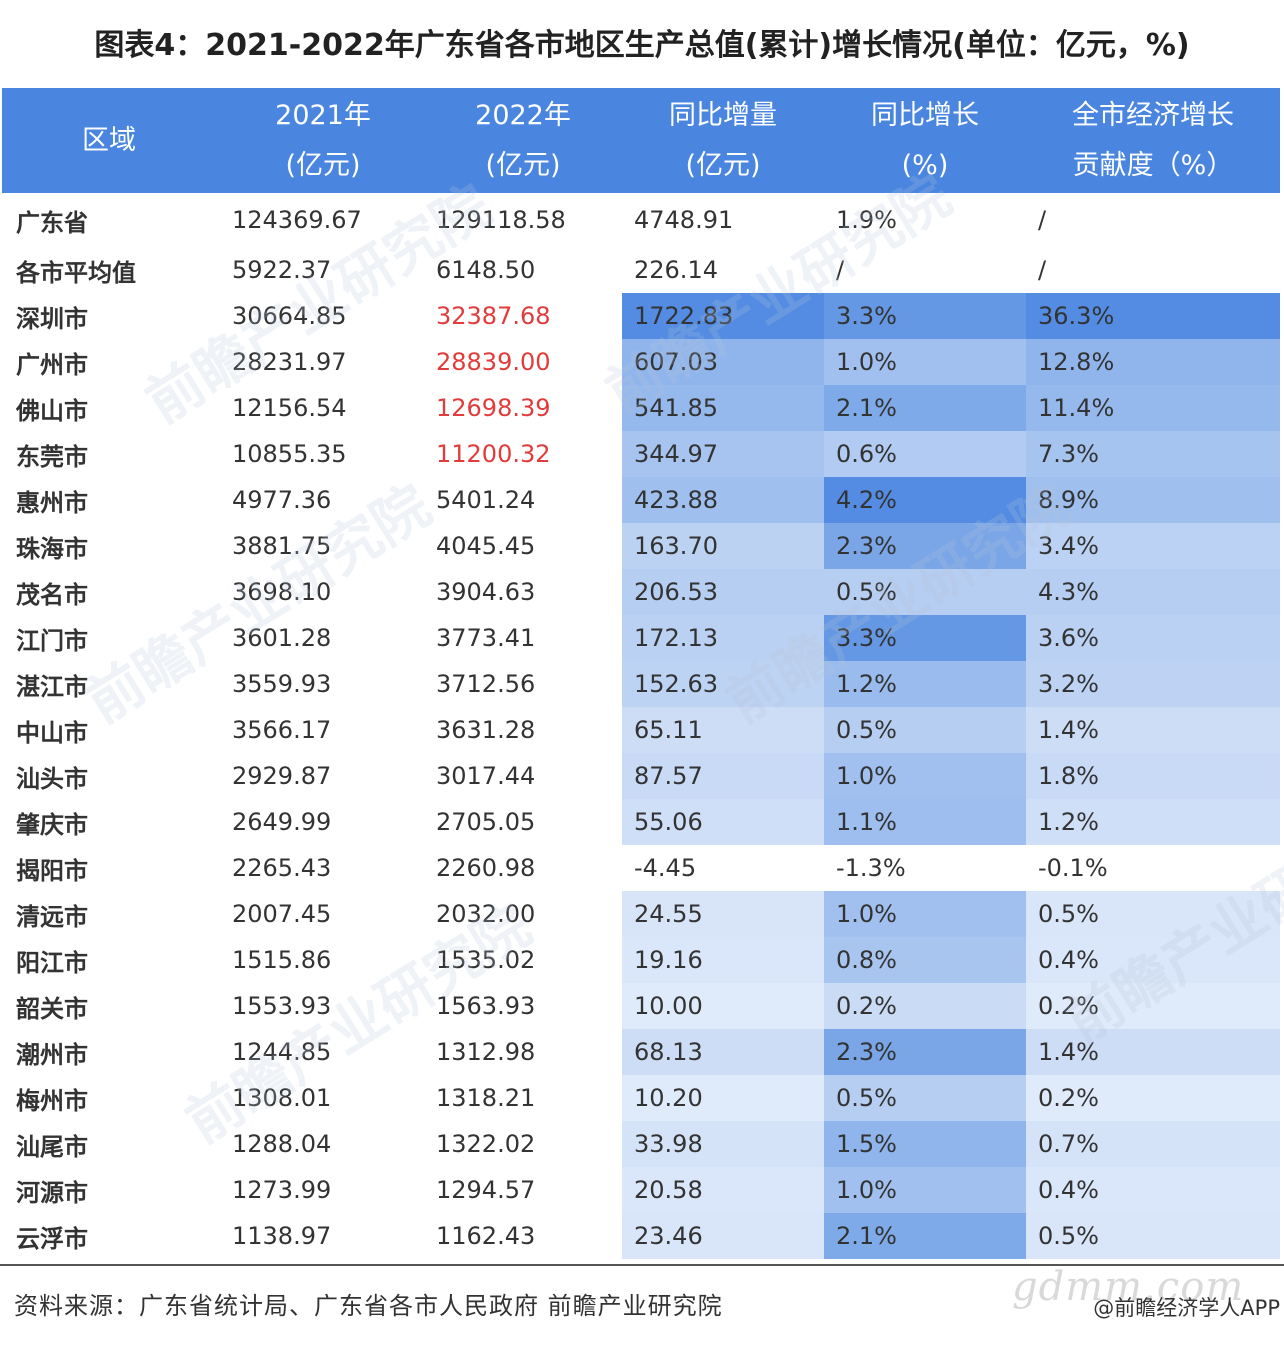  I want to click on table-row: 清远市 2007.45 2032.00 24.55 1.0% 0.5%, so click(641, 914).